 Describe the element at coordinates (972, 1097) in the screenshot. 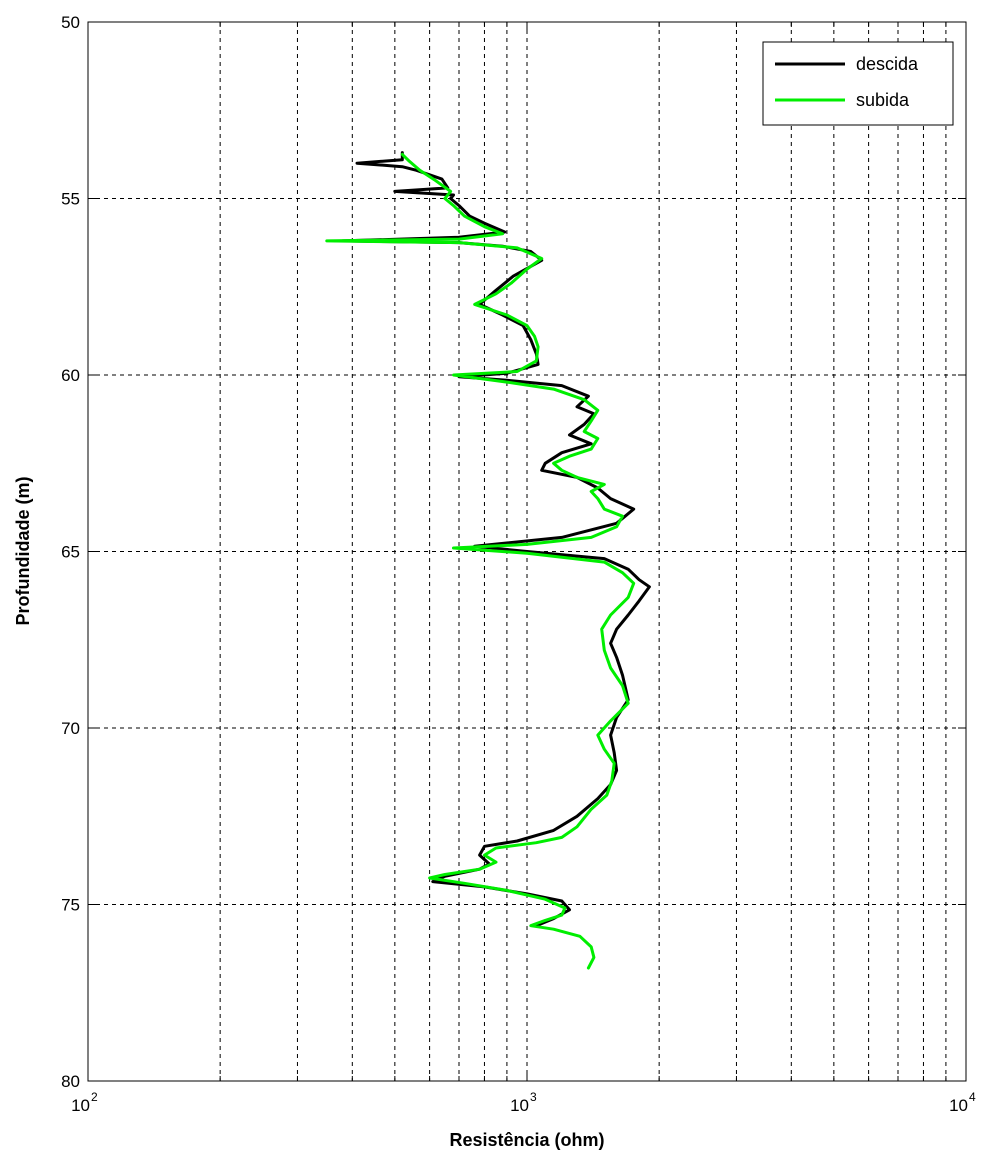

I see `x-tick-label-exponent: 4` at that location.